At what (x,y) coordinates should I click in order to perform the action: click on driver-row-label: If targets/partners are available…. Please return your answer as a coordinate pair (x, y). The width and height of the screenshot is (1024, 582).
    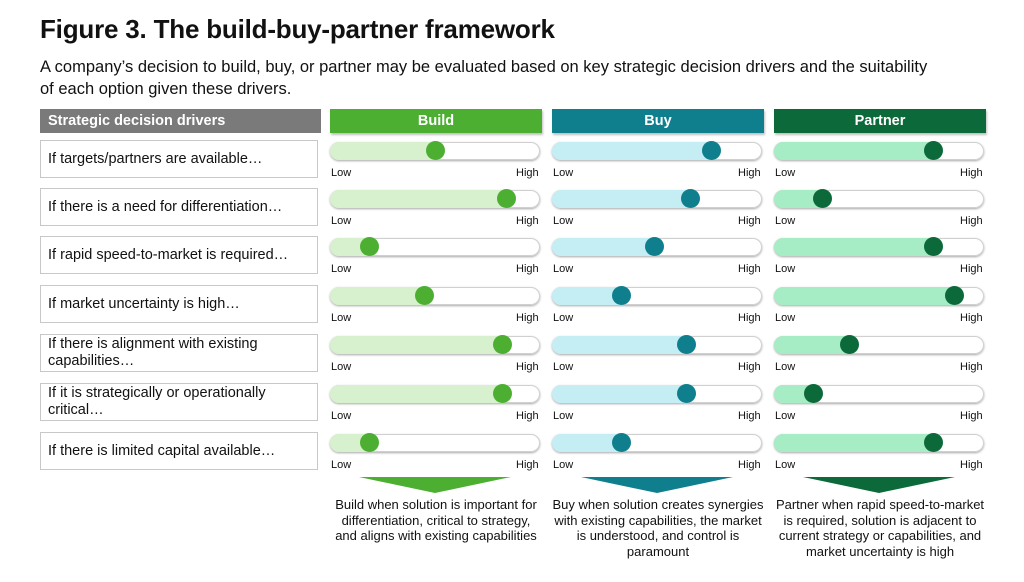
    Looking at the image, I should click on (179, 159).